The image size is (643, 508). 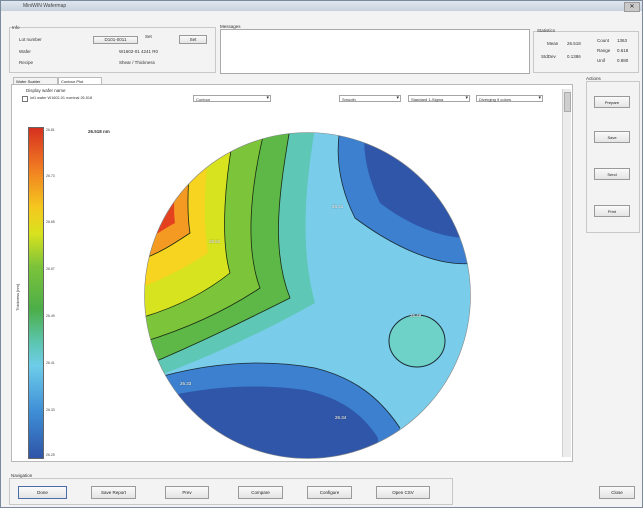 I want to click on display-checkbox, so click(x=25, y=99).